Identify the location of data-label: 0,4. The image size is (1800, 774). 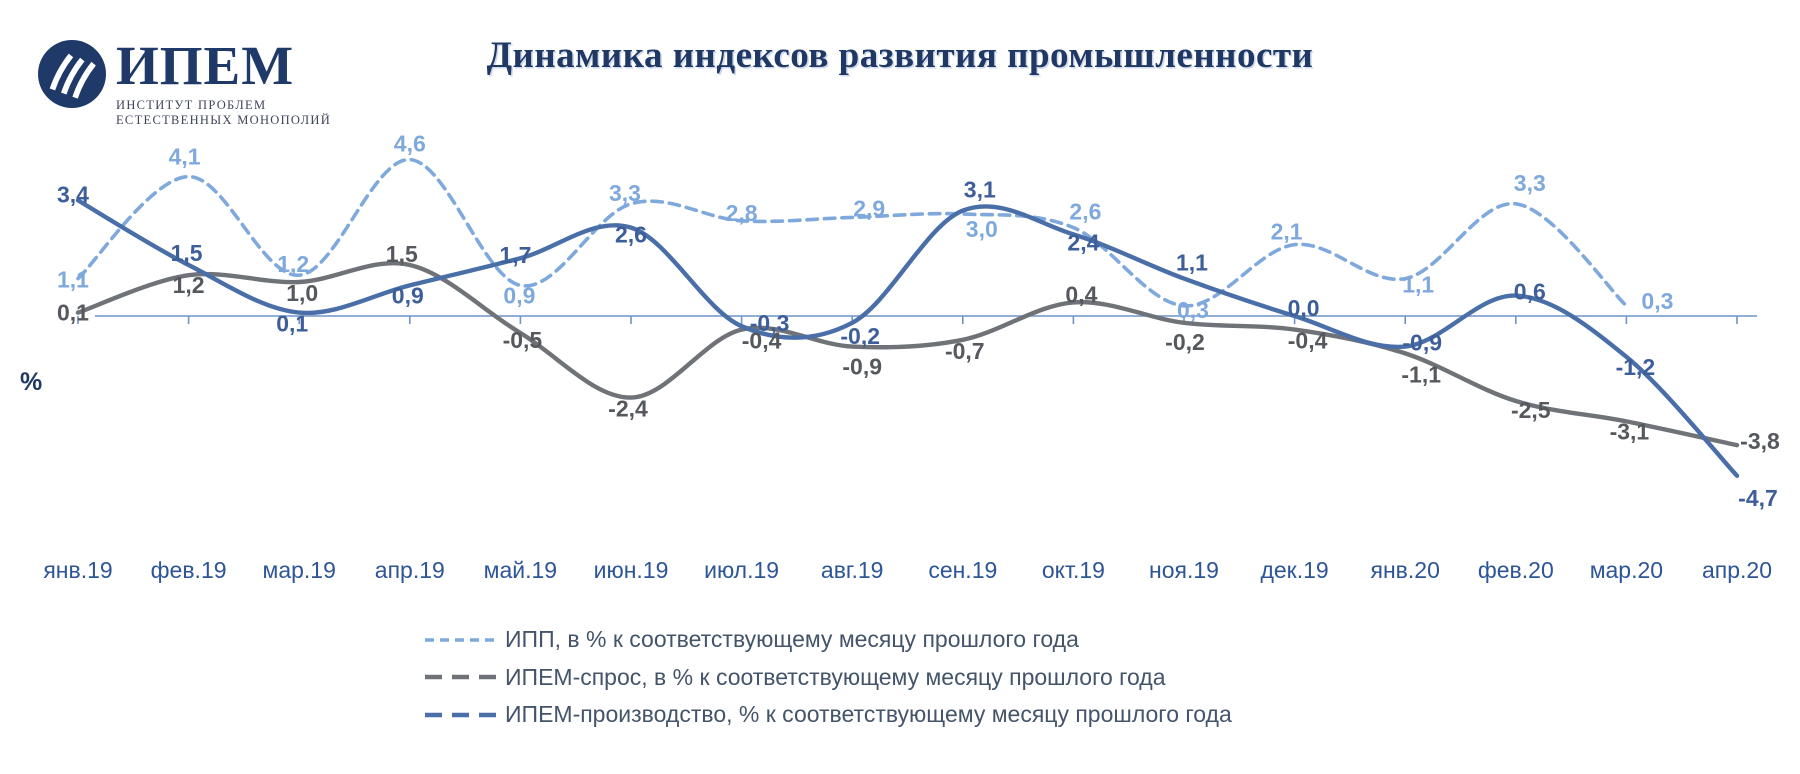
(1081, 294).